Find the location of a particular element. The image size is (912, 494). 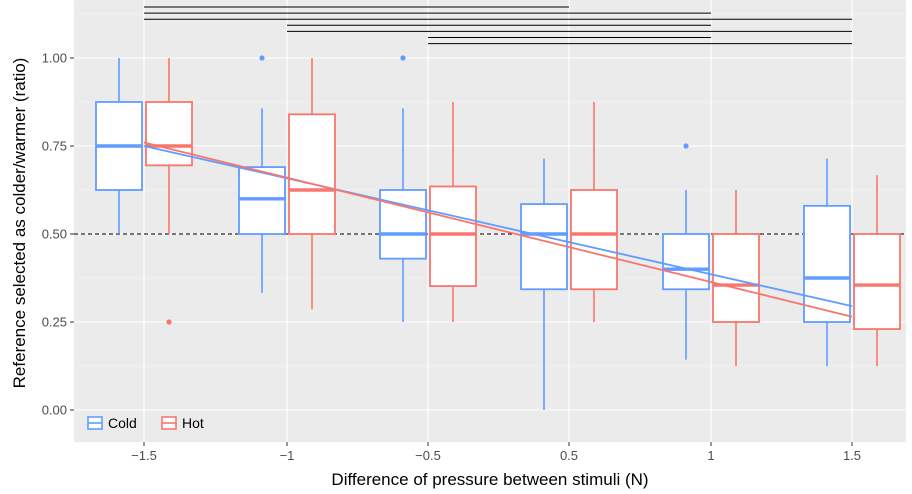

legend-item-hot: Hot is located at coordinates (182, 423).